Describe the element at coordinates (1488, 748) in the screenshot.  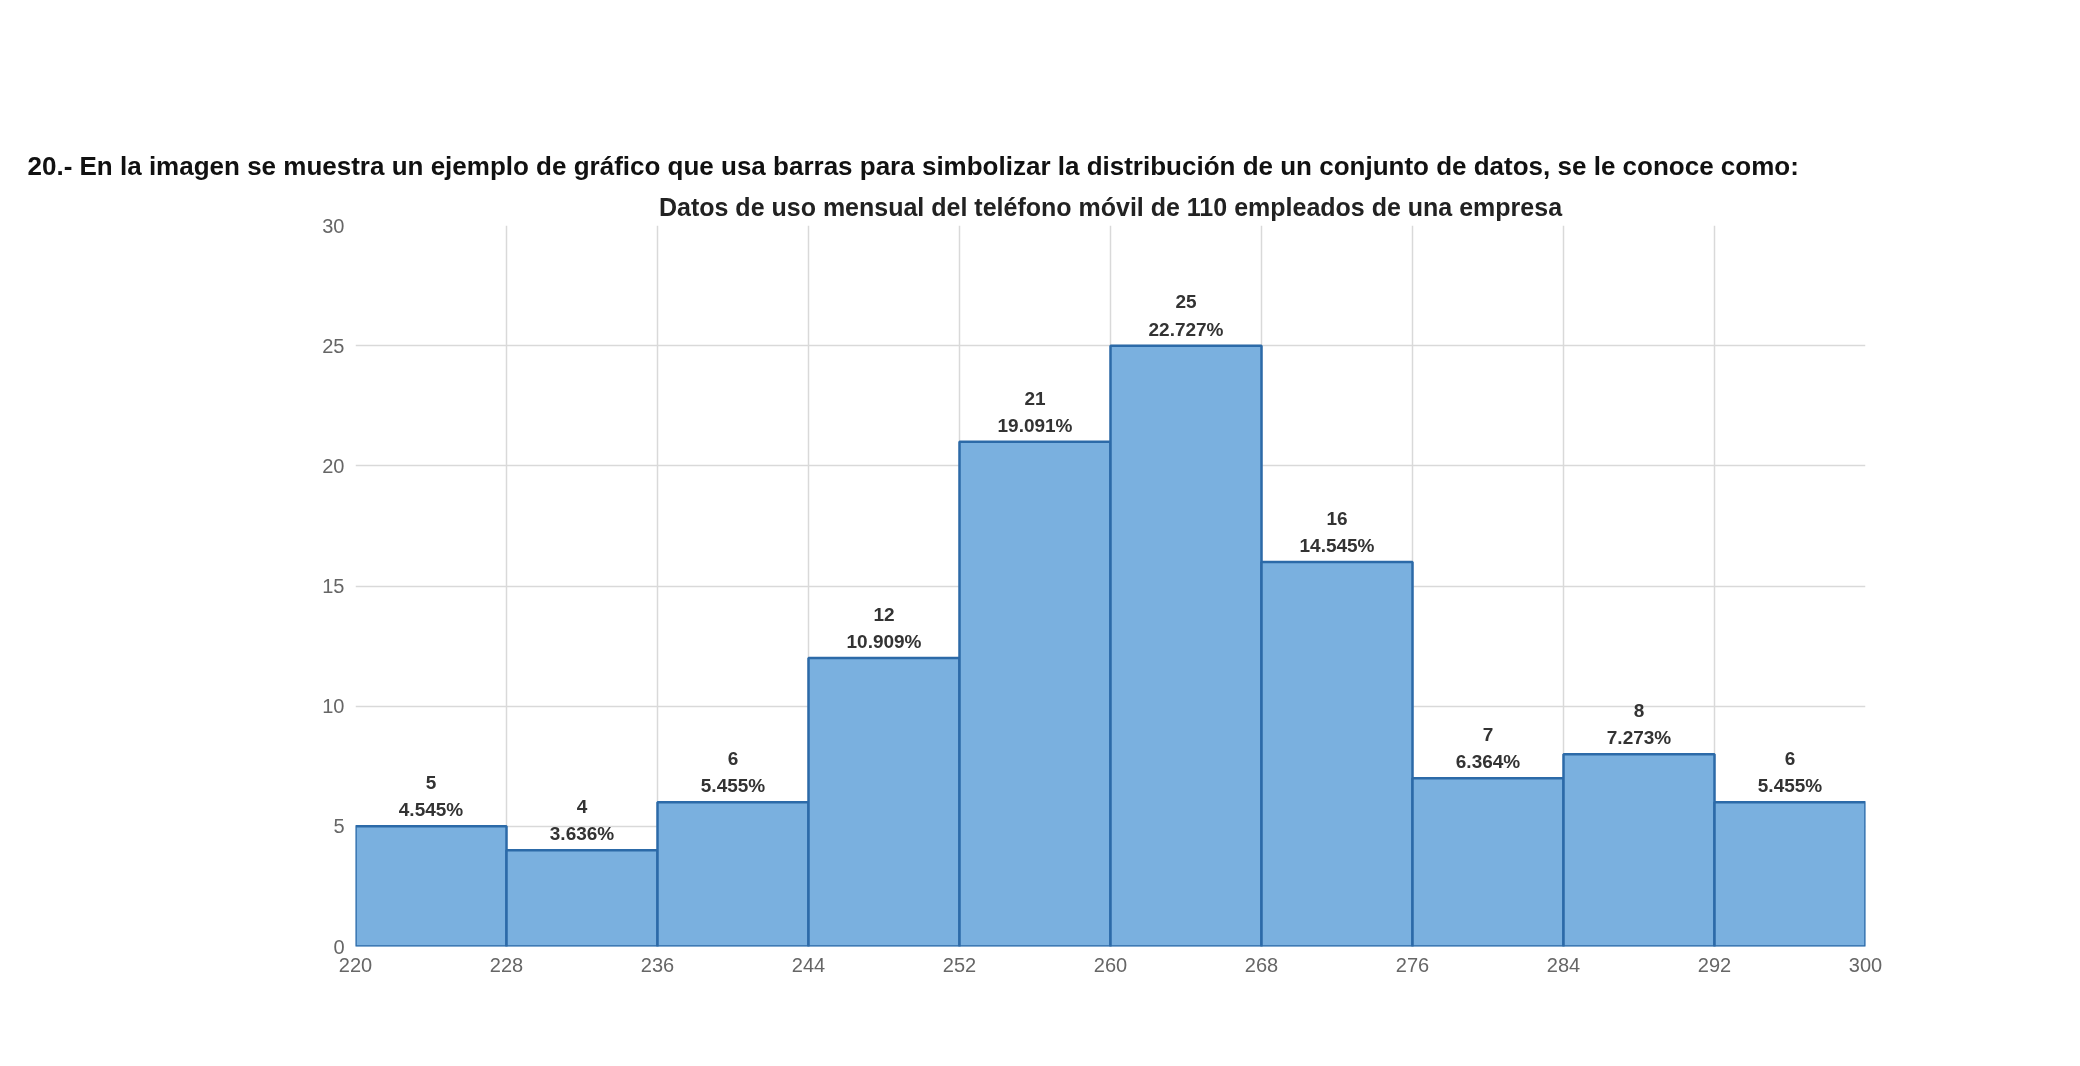
I see `data-label: 7 6.364%` at that location.